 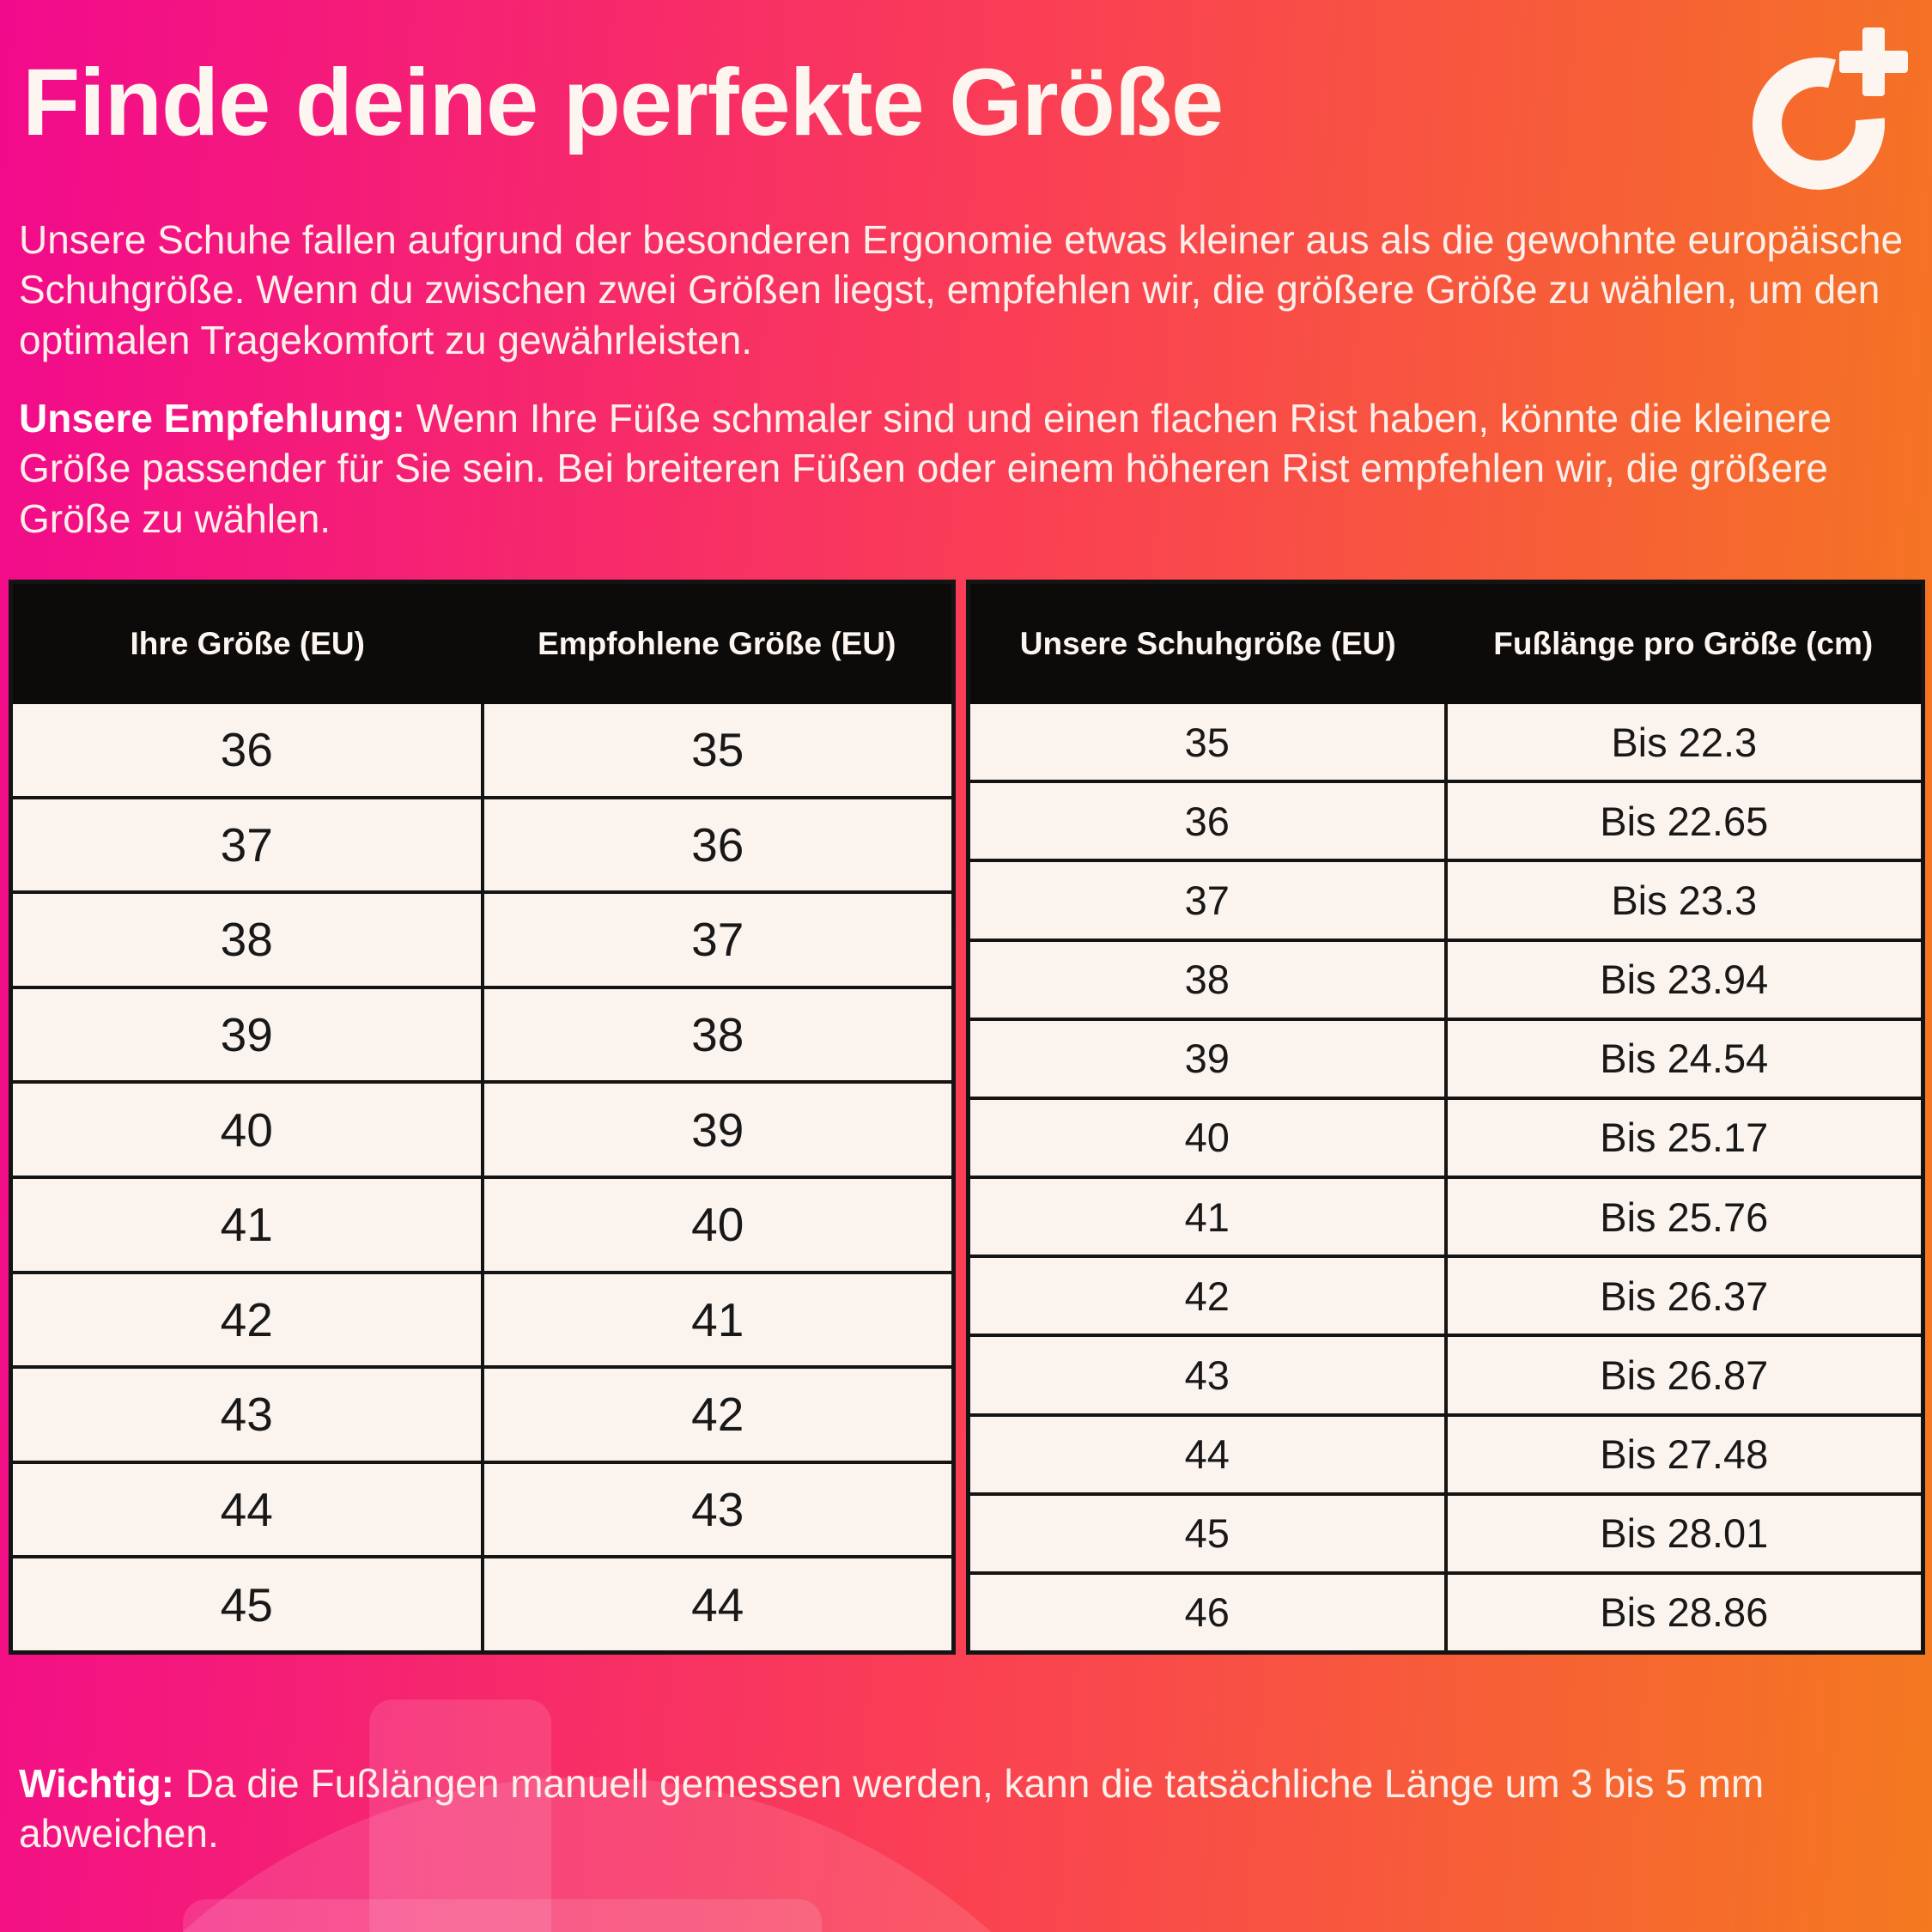 I want to click on table-cell: 46, so click(x=1207, y=1612).